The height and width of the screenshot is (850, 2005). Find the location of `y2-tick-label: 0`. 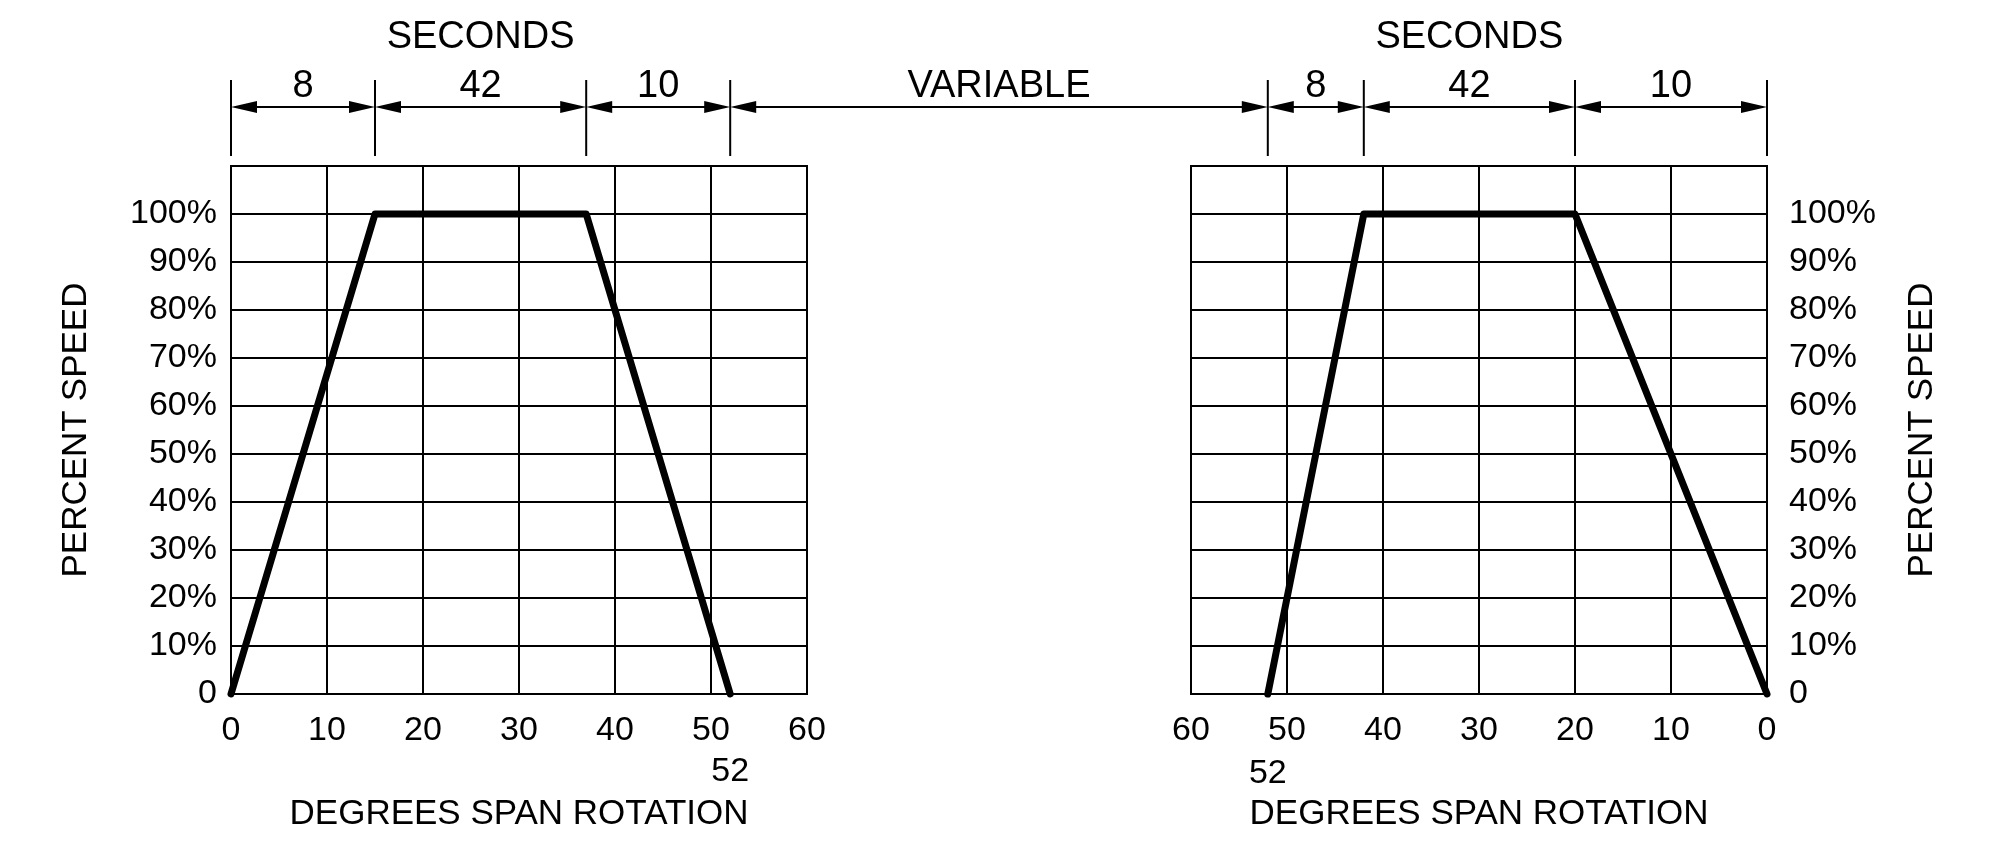

y2-tick-label: 0 is located at coordinates (1798, 691).